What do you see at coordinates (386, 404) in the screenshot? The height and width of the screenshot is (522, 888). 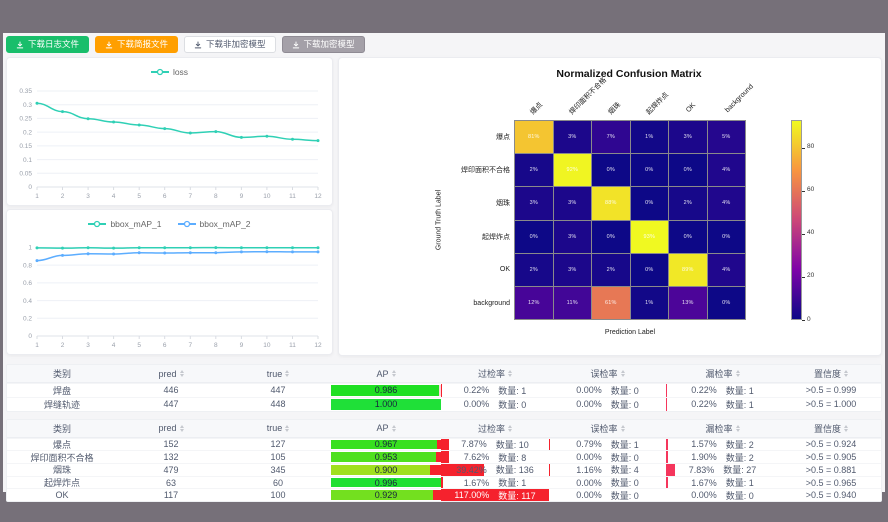 I see `ap-bar` at bounding box center [386, 404].